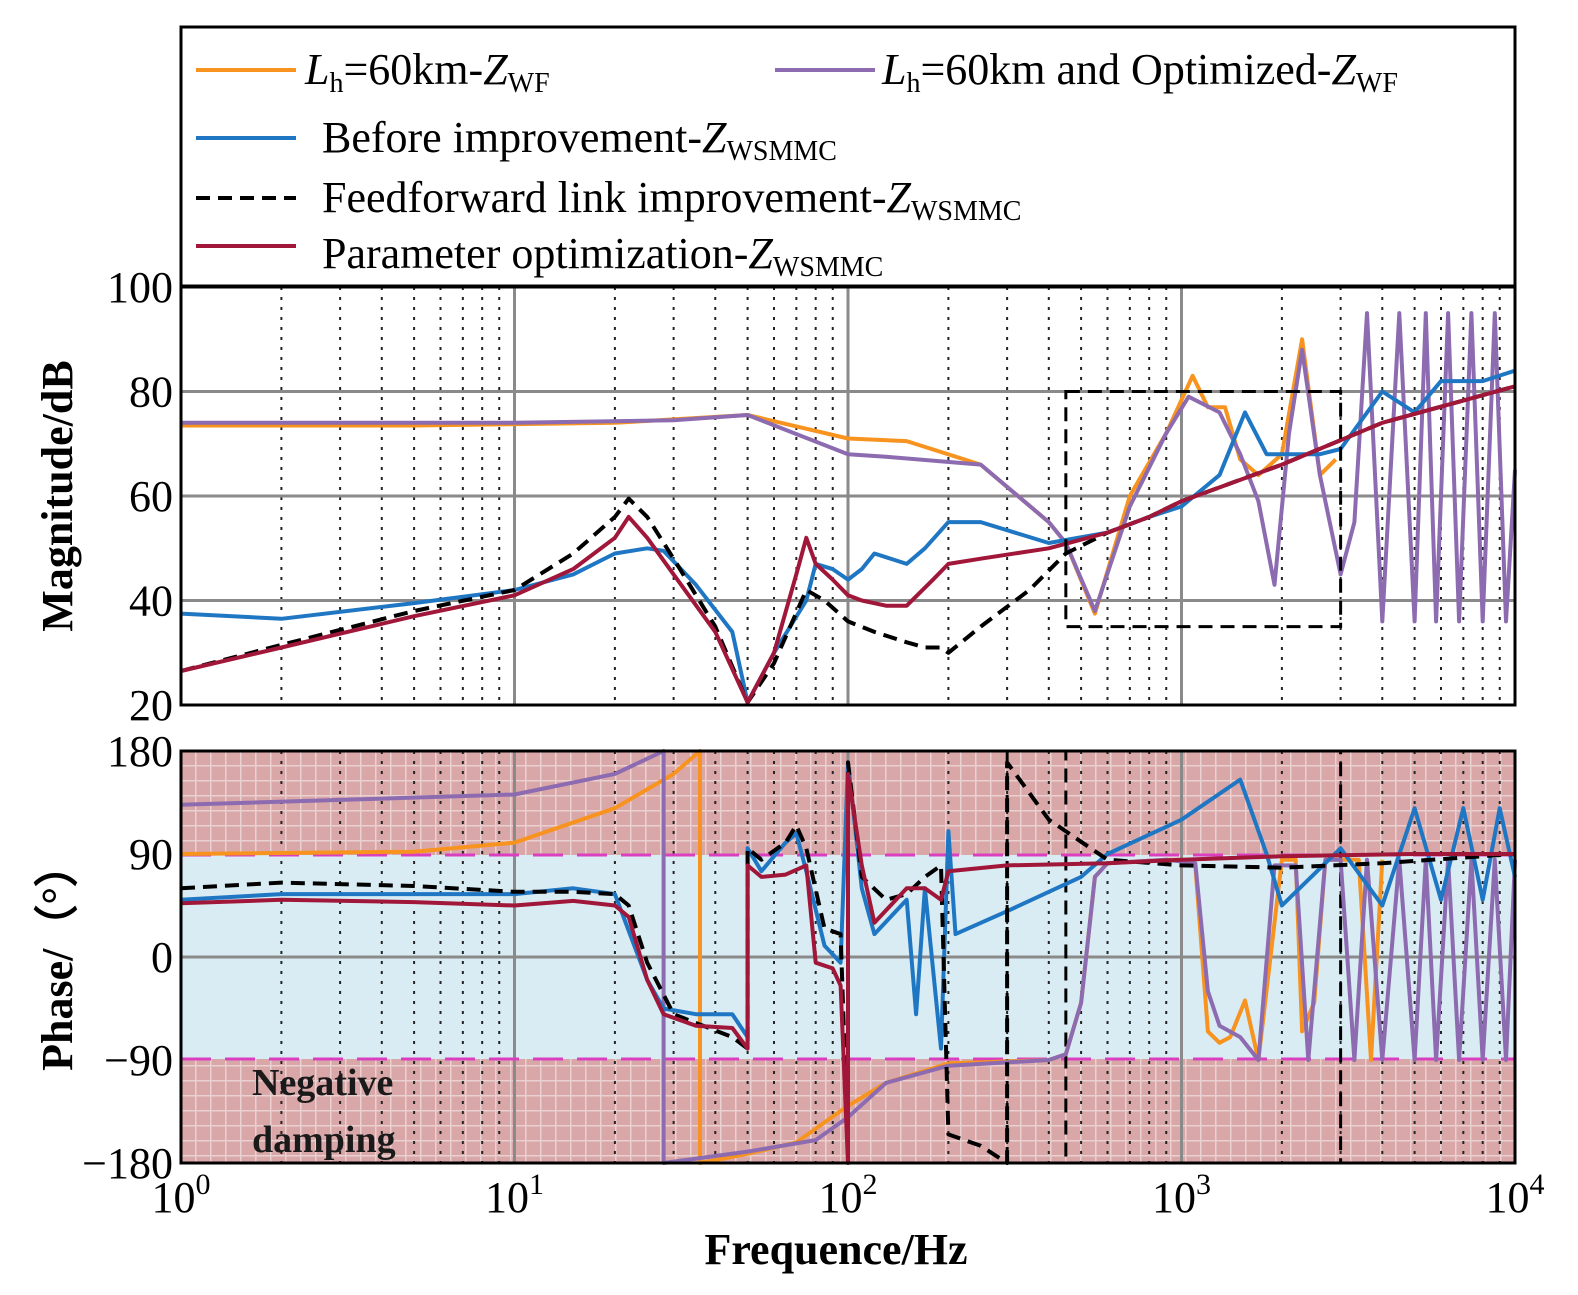  Describe the element at coordinates (181, 1195) in the screenshot. I see `x-tick-label: 10⁰` at that location.